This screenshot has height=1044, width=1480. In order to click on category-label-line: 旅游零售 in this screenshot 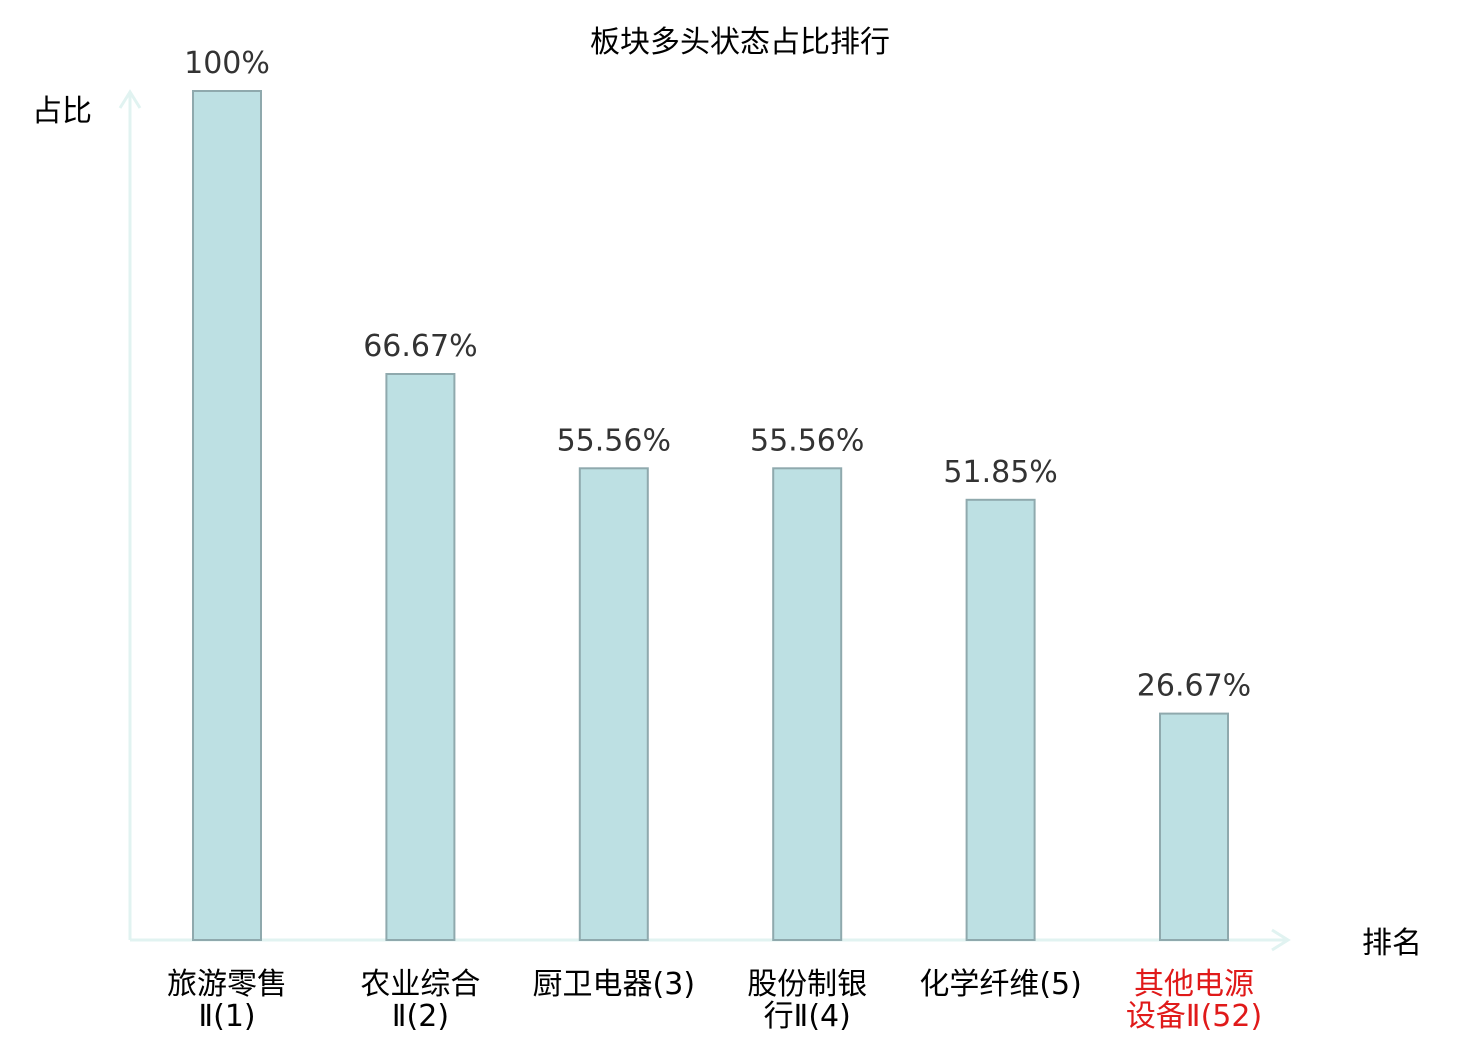, I will do `click(227, 984)`.